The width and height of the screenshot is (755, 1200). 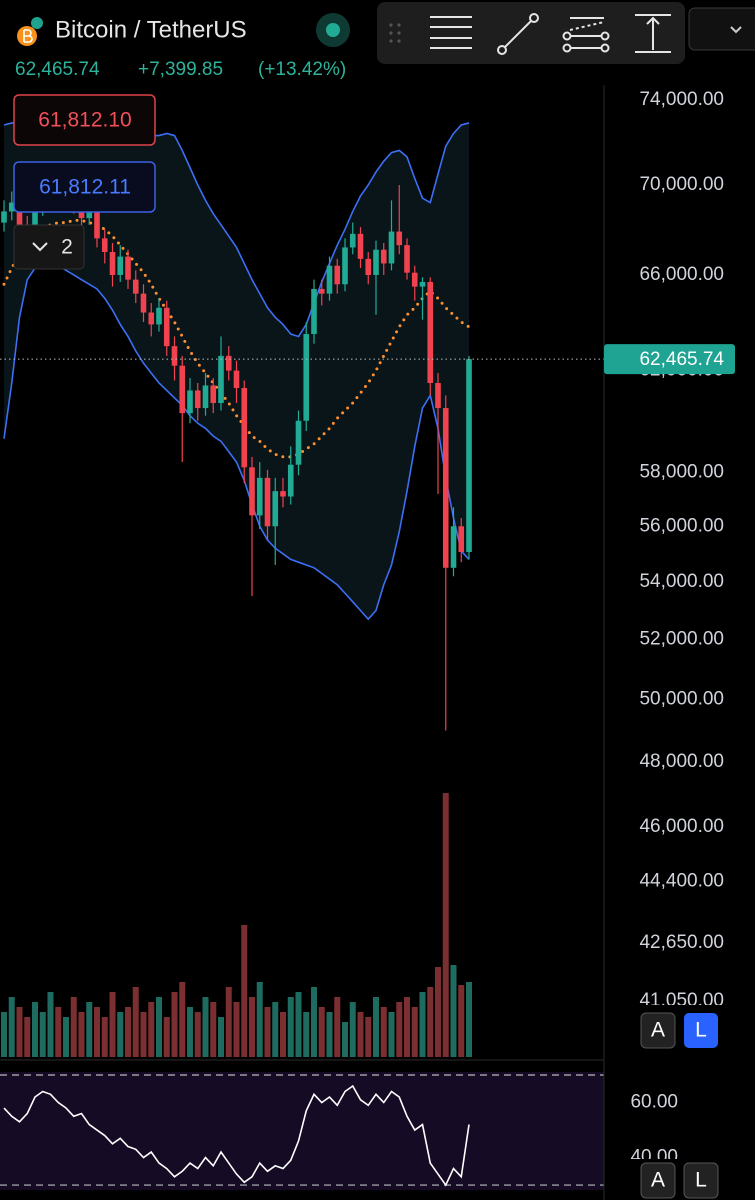 I want to click on dropdown-chevron, so click(x=736, y=30).